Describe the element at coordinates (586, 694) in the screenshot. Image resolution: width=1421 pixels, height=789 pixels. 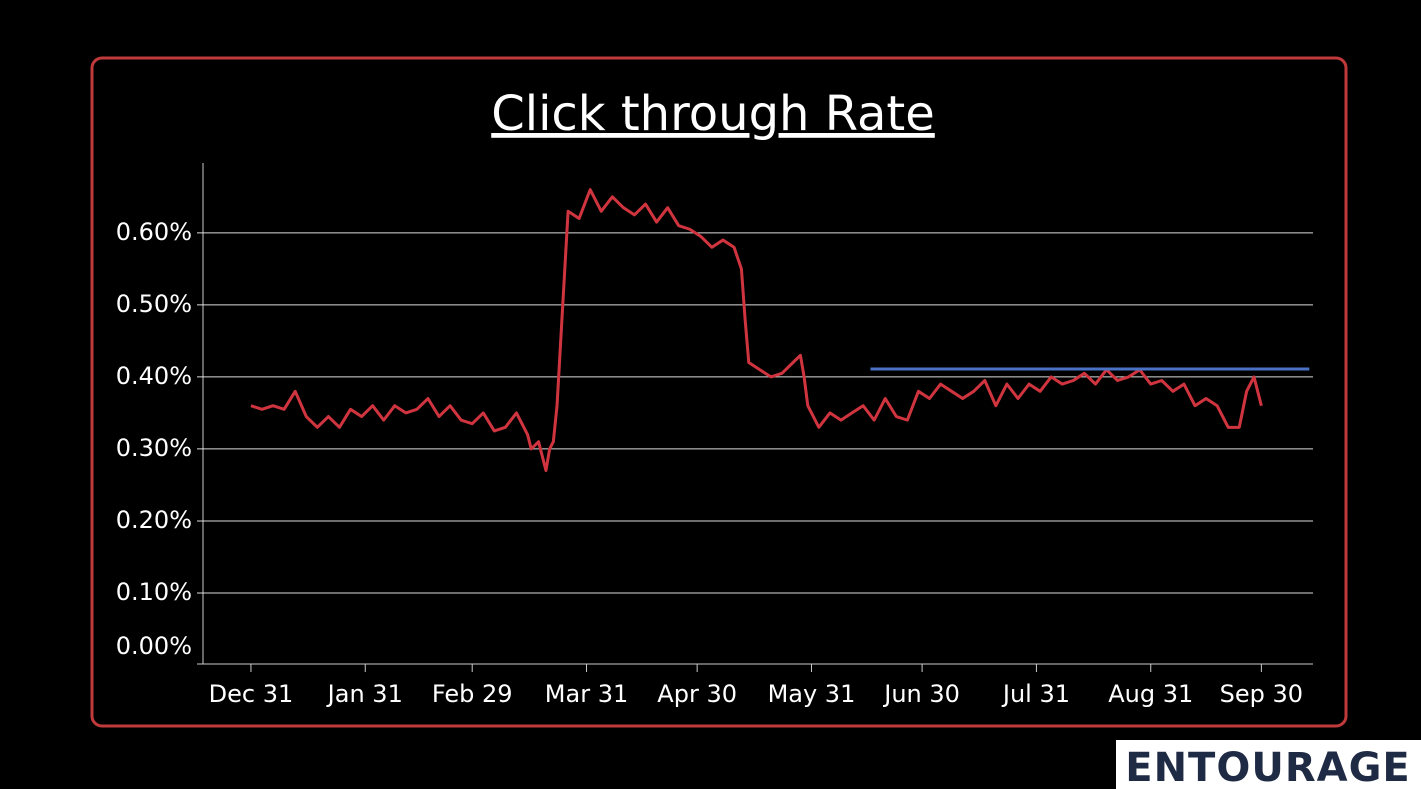
I see `x-tick-label: Mar 31` at that location.